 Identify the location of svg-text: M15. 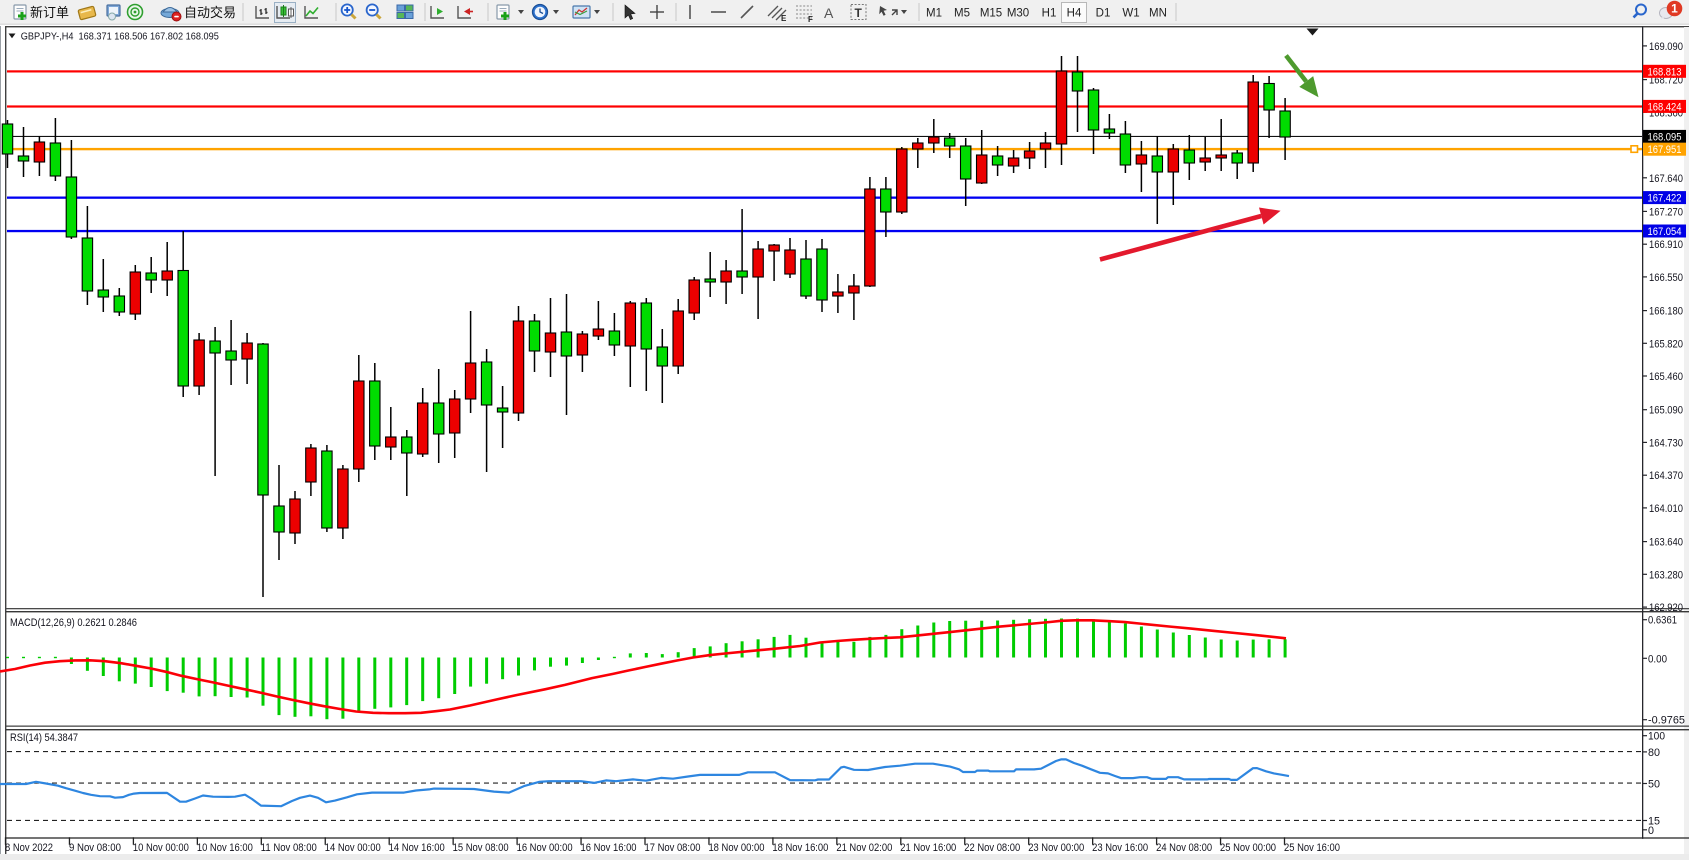
(991, 14).